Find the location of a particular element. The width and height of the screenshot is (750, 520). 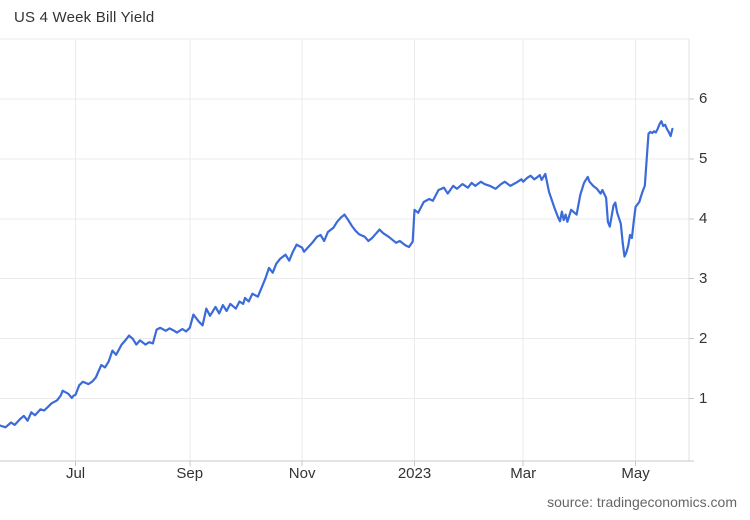

x-axis-tick-label: Sep is located at coordinates (190, 473).